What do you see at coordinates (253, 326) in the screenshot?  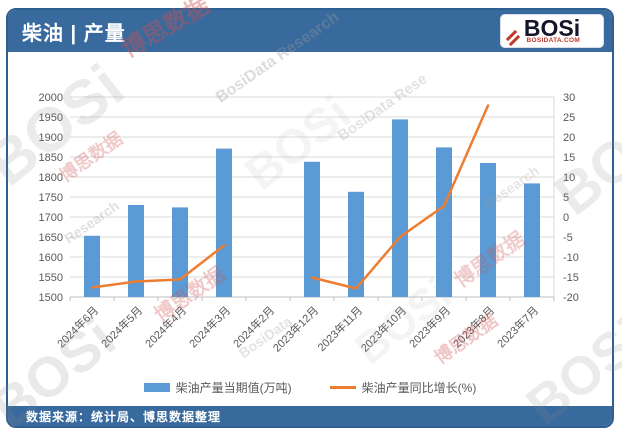 I see `x-axis-label: 2024年2月` at bounding box center [253, 326].